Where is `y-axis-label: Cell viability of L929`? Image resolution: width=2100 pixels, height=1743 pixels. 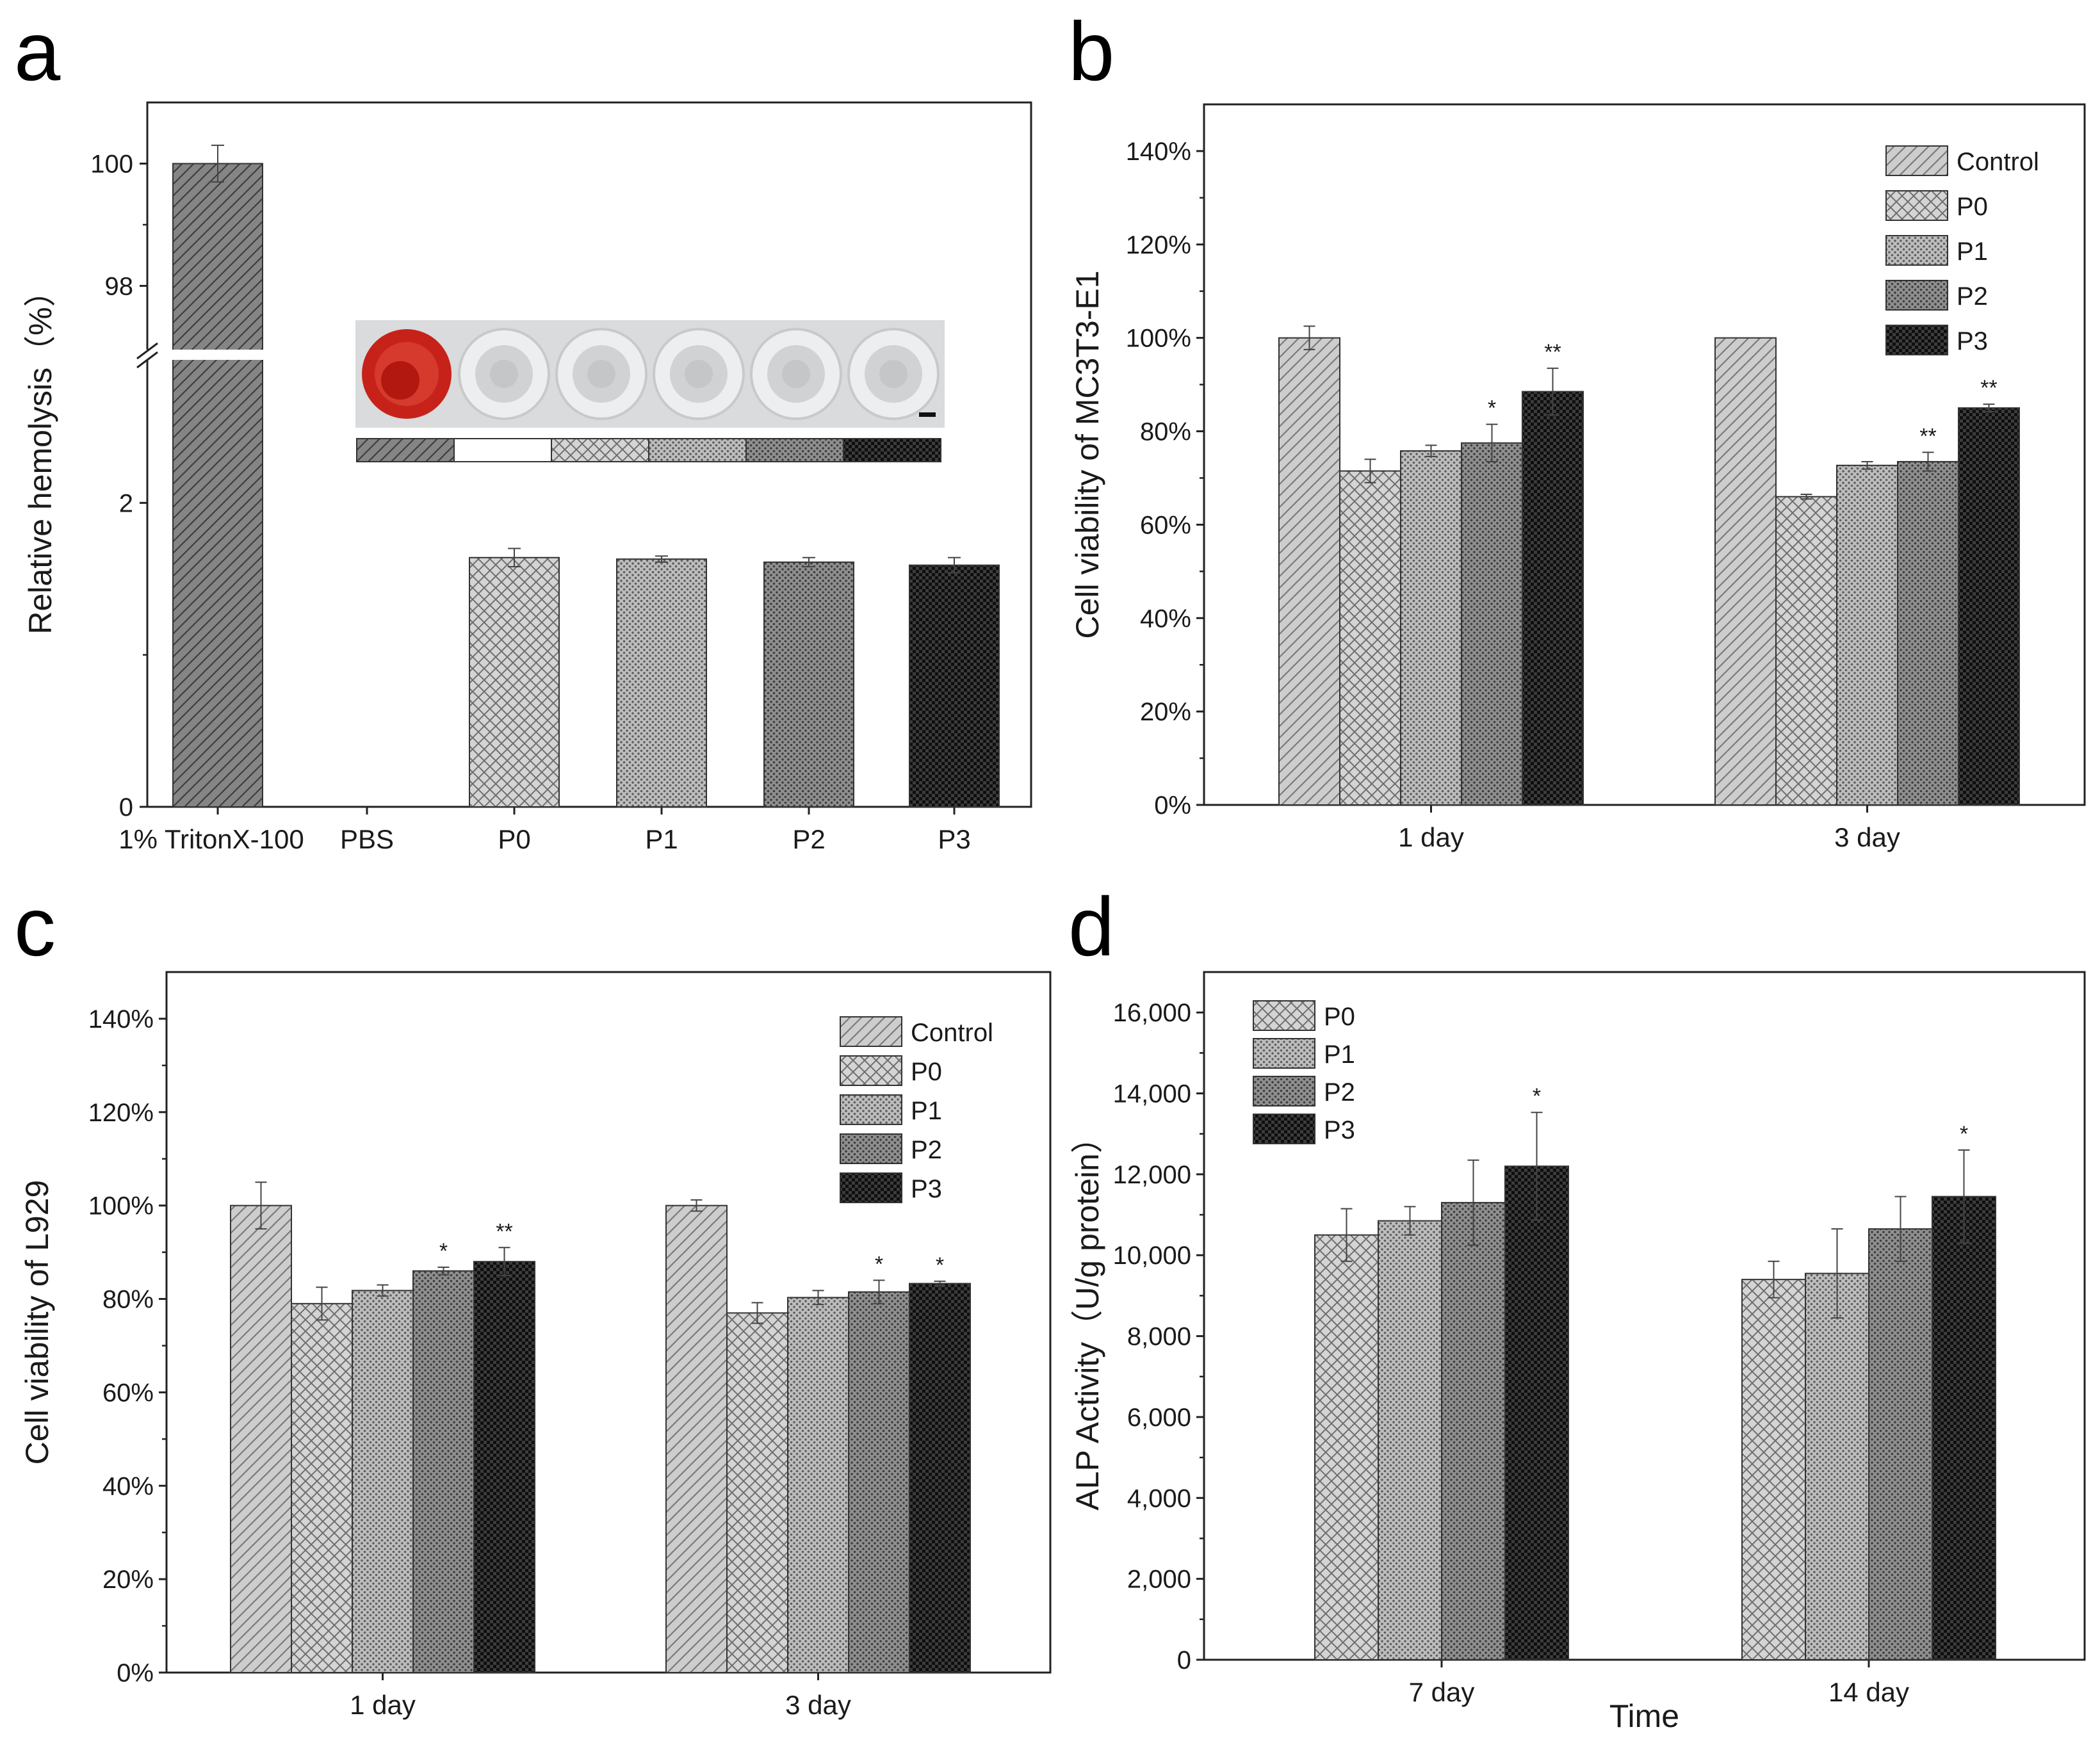
y-axis-label: Cell viability of L929 is located at coordinates (37, 1322).